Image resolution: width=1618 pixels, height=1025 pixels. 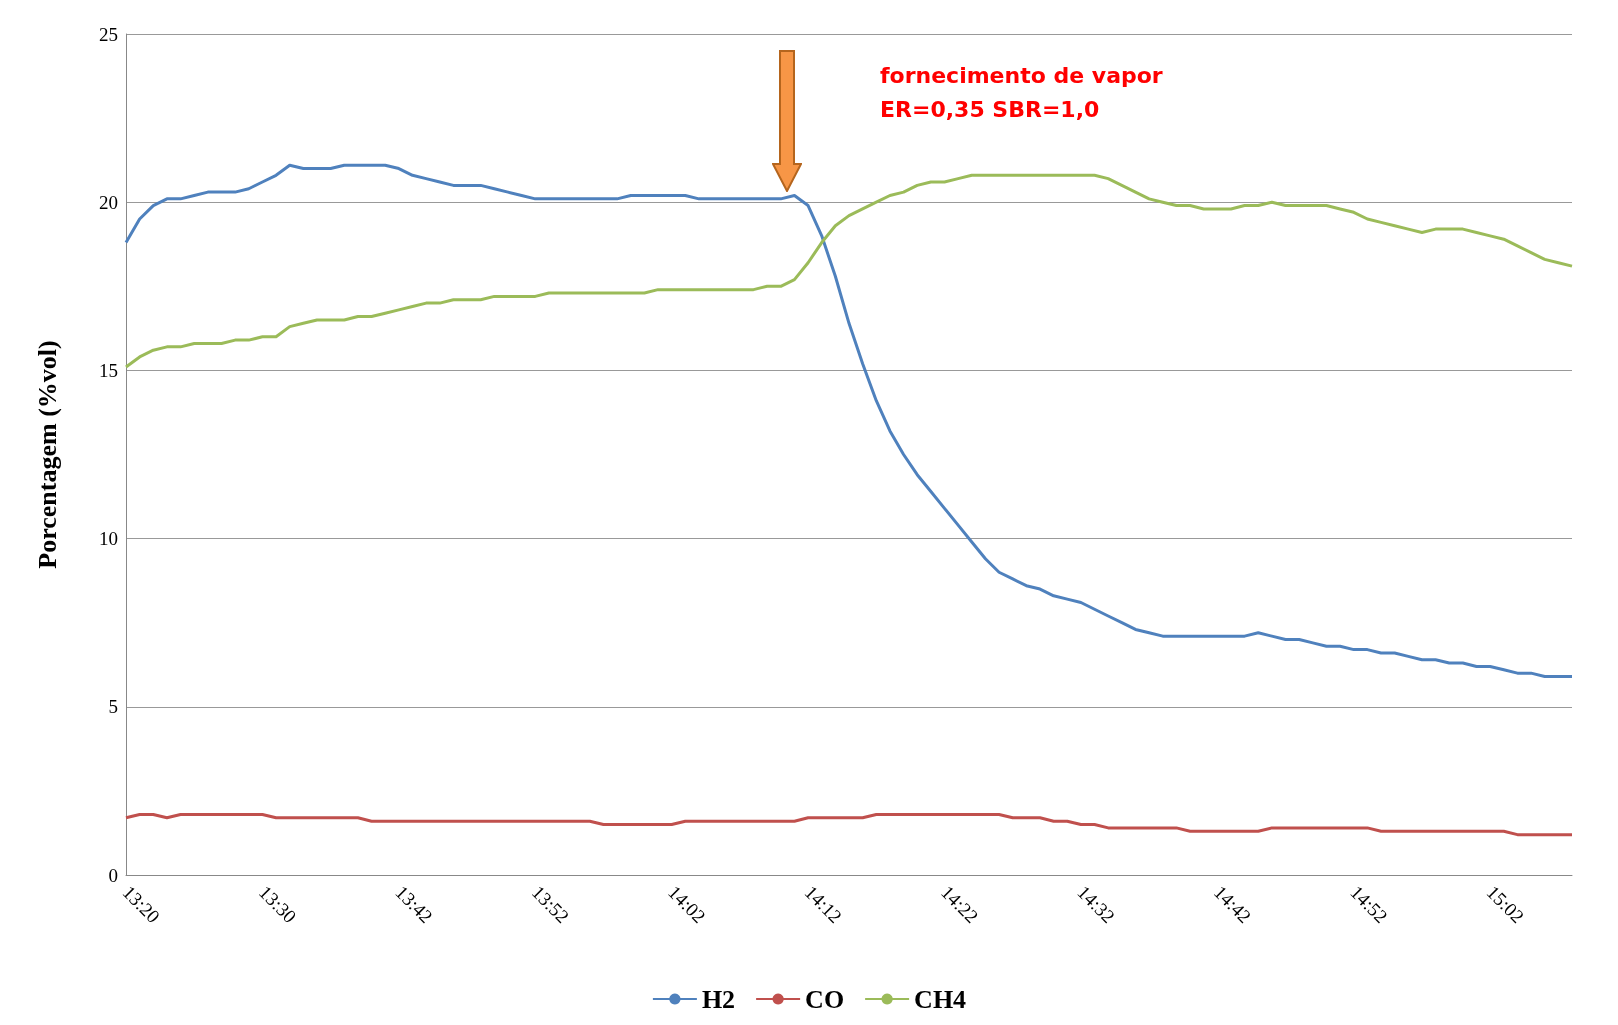 I want to click on y-tick-label: 10, so click(x=108, y=539).